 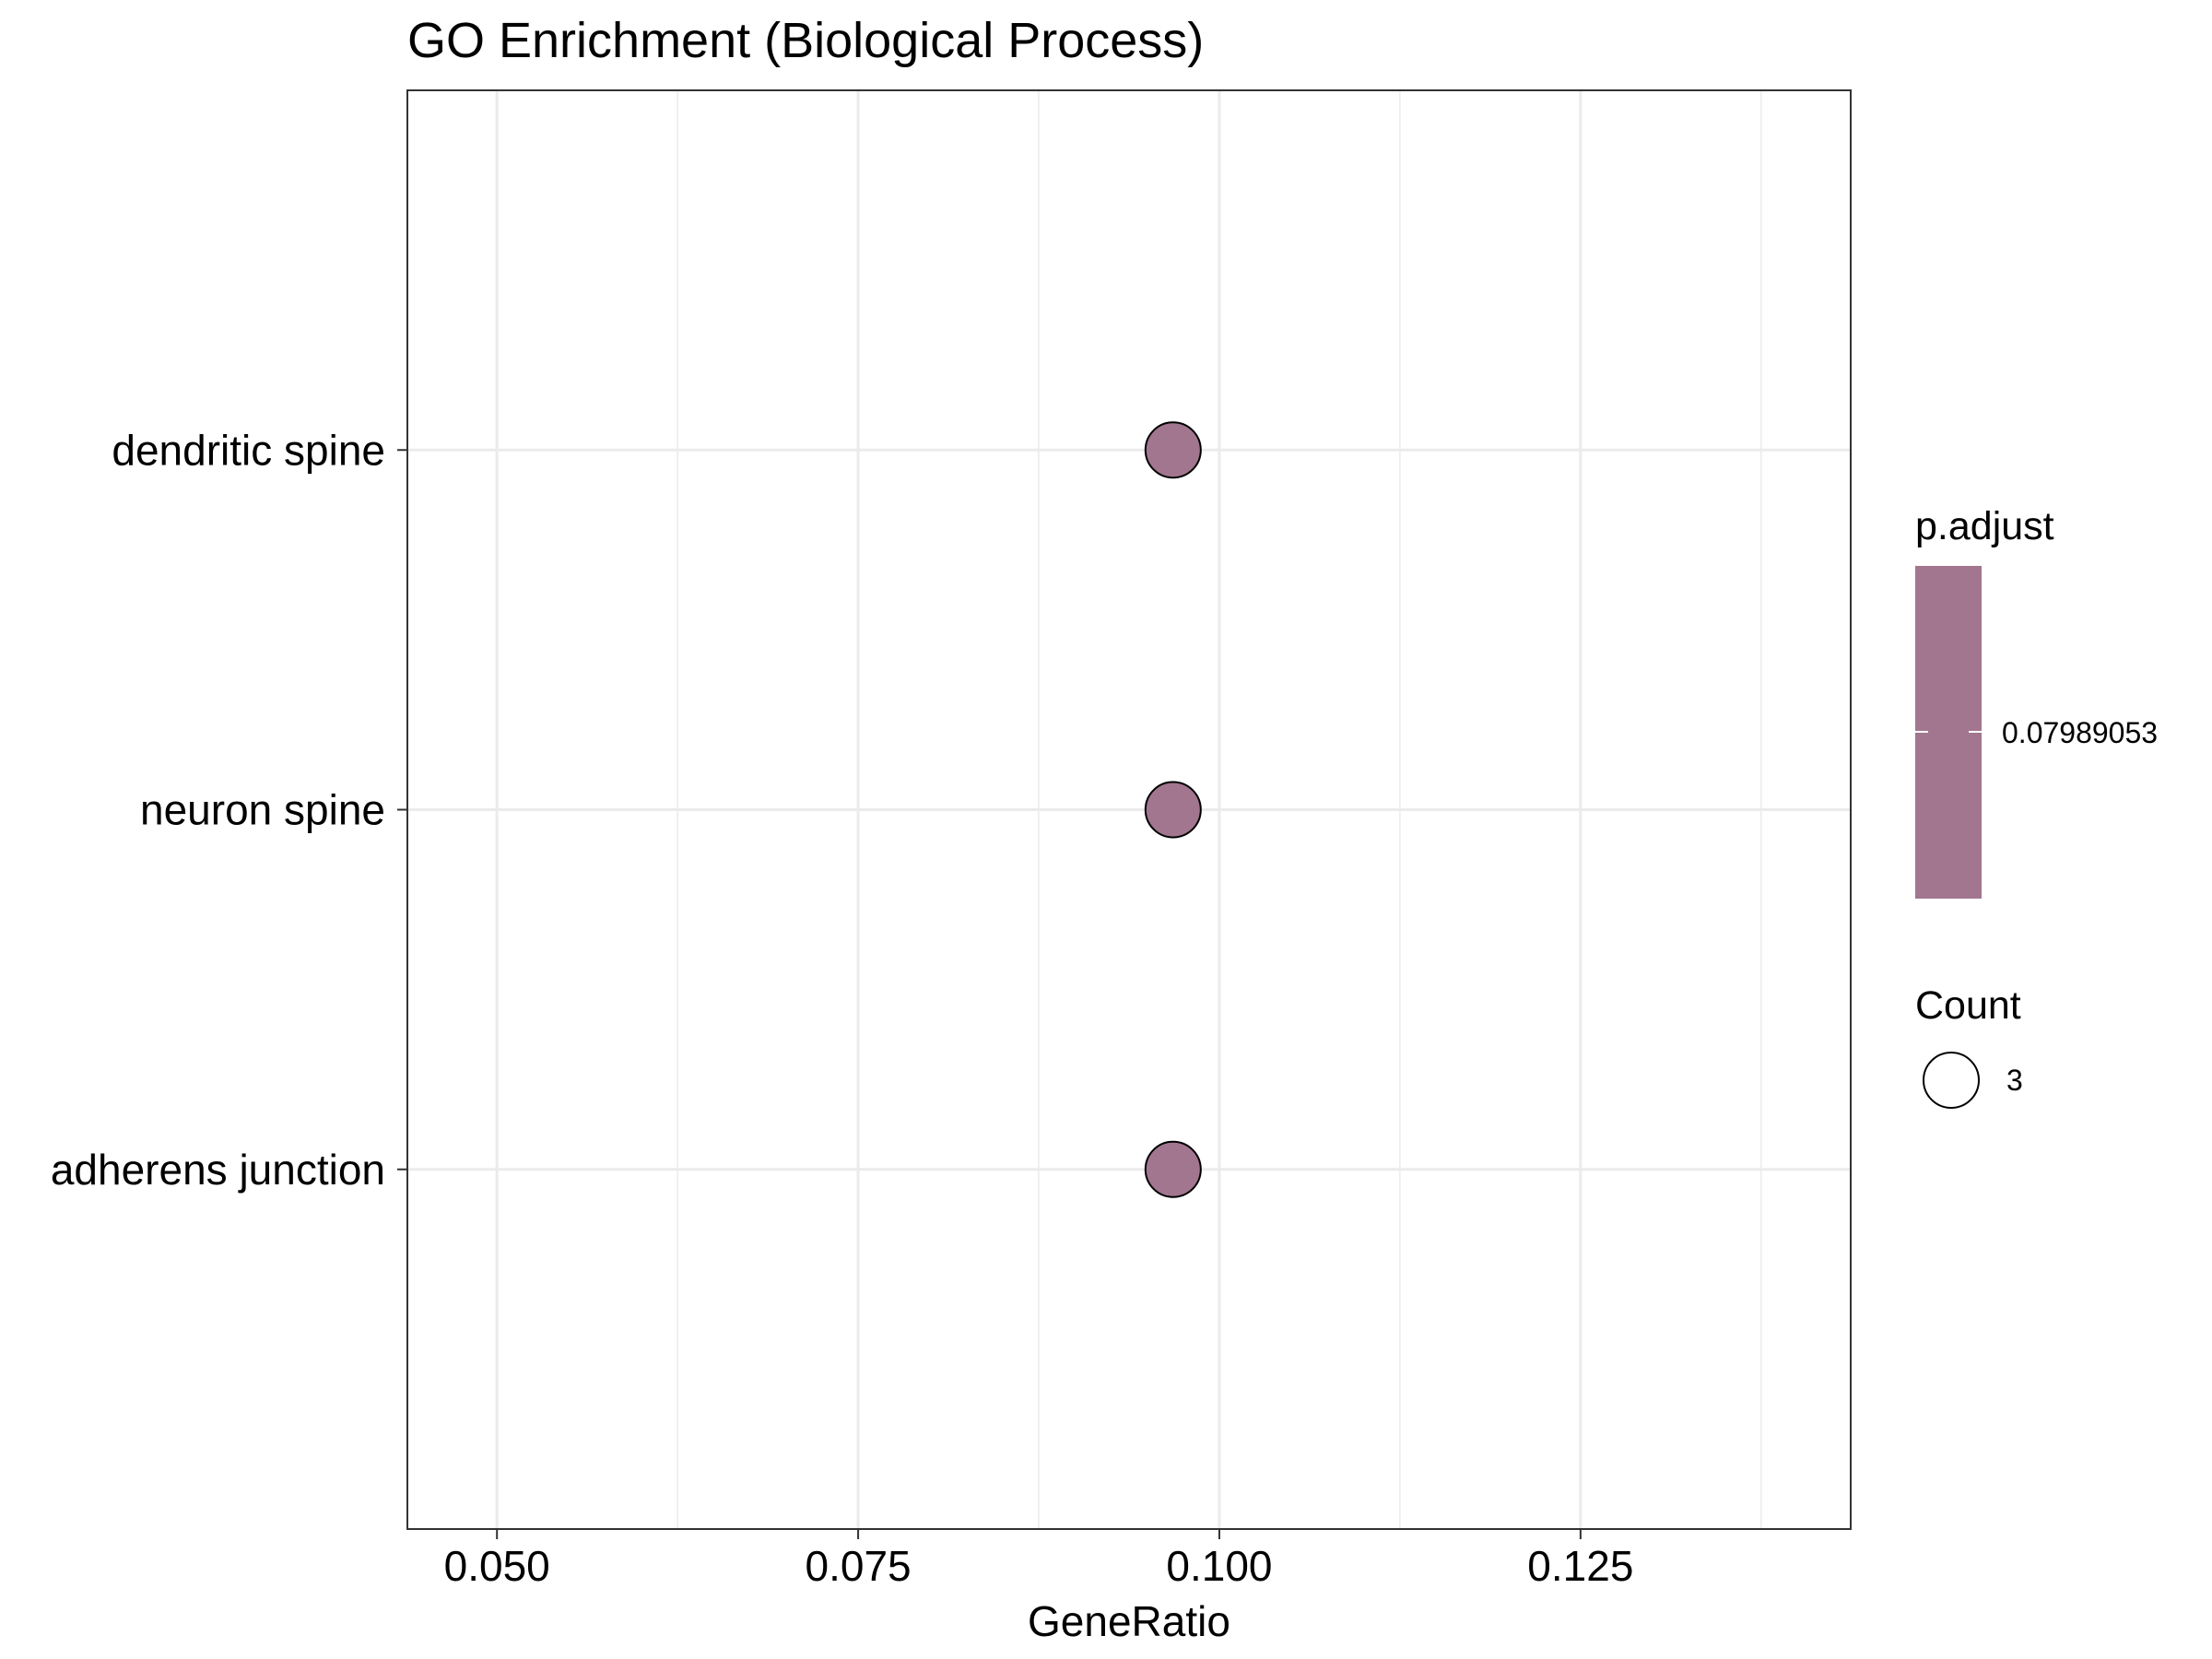 What do you see at coordinates (262, 810) in the screenshot?
I see `y-tick-label: neuron spine` at bounding box center [262, 810].